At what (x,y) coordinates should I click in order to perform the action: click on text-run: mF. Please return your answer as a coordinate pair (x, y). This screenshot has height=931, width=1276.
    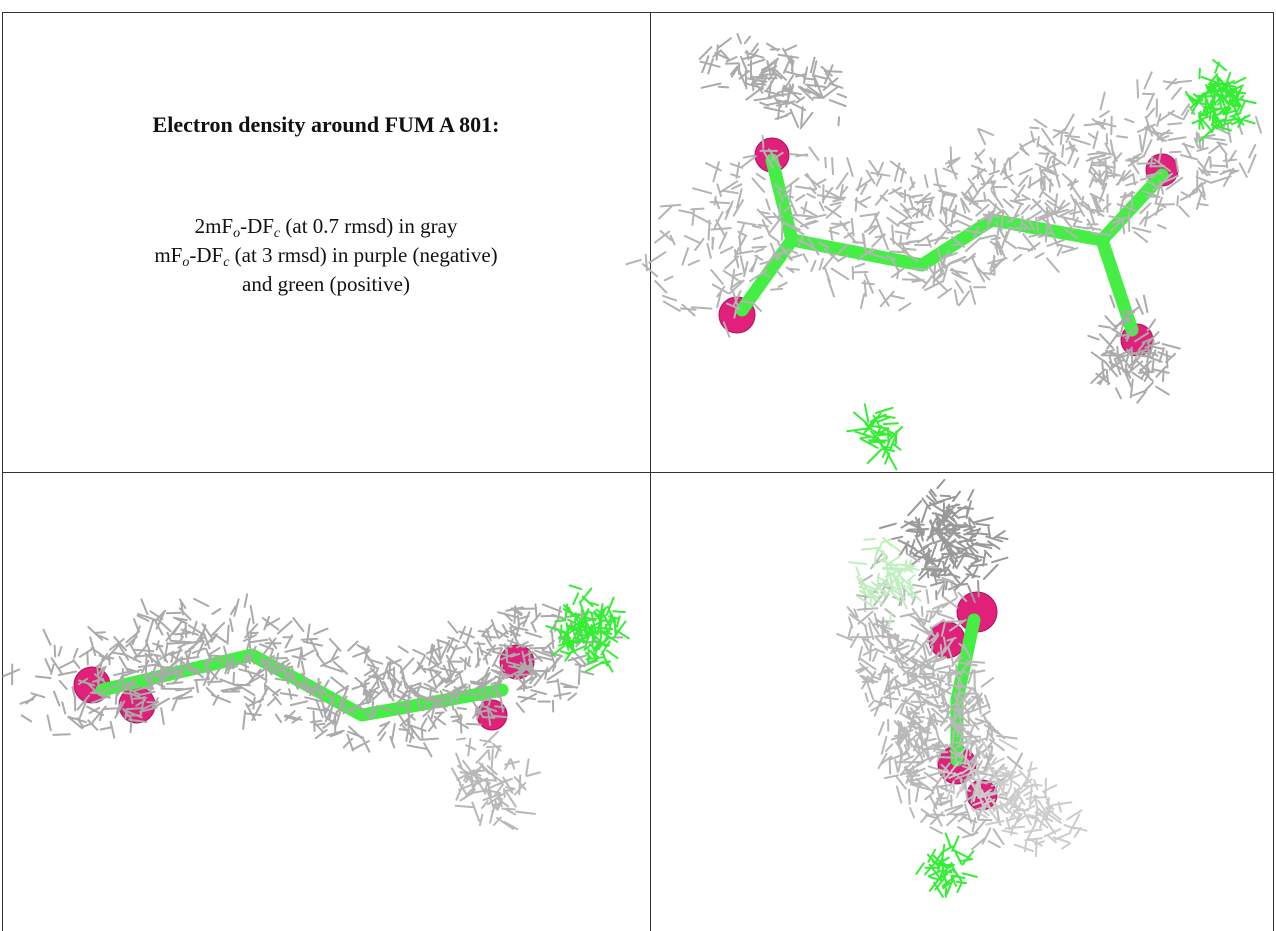
    Looking at the image, I should click on (168, 255).